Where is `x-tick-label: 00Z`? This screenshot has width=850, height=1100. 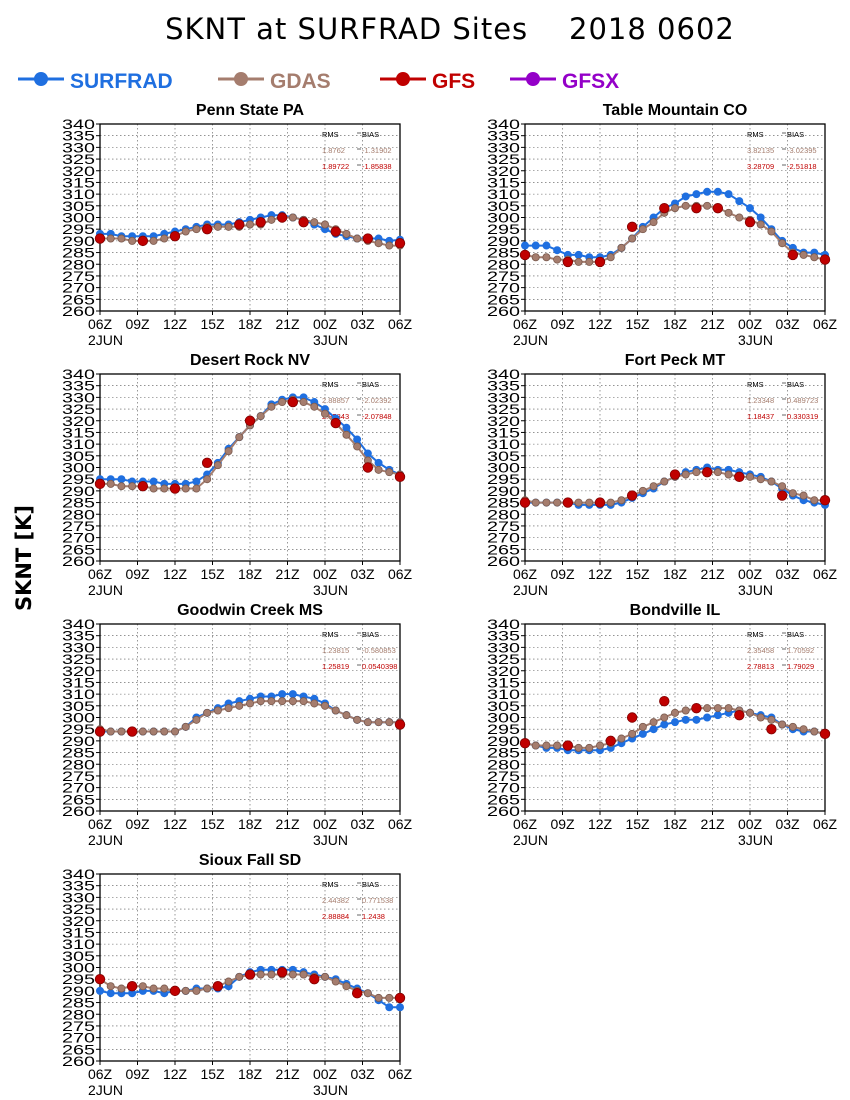 x-tick-label: 00Z is located at coordinates (325, 824).